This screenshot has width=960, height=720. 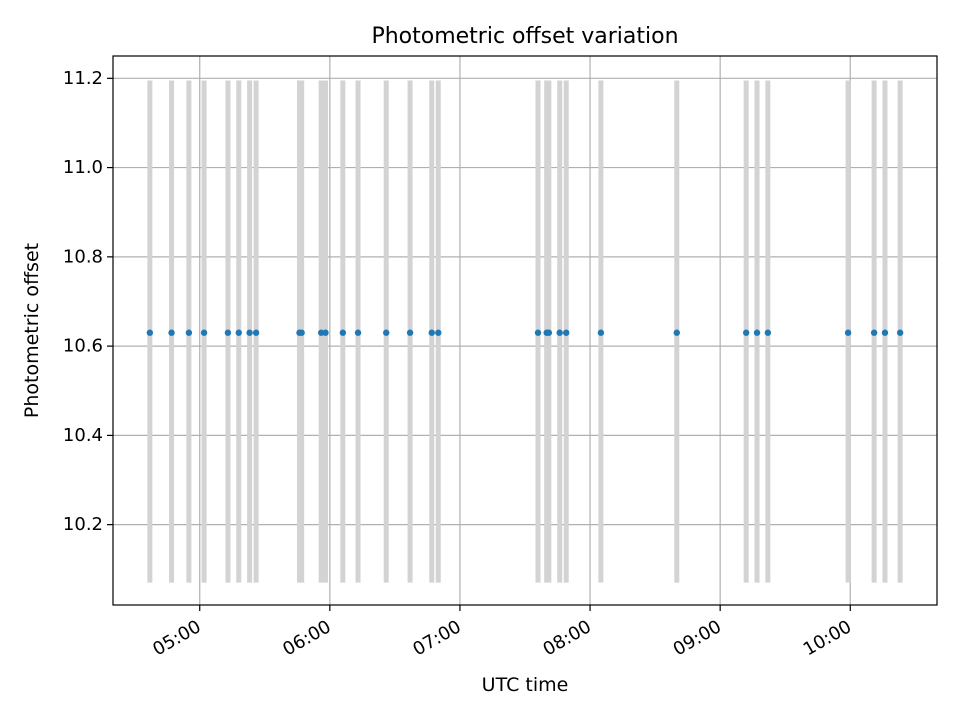 I want to click on y-tick-label: 10.4, so click(x=83, y=435).